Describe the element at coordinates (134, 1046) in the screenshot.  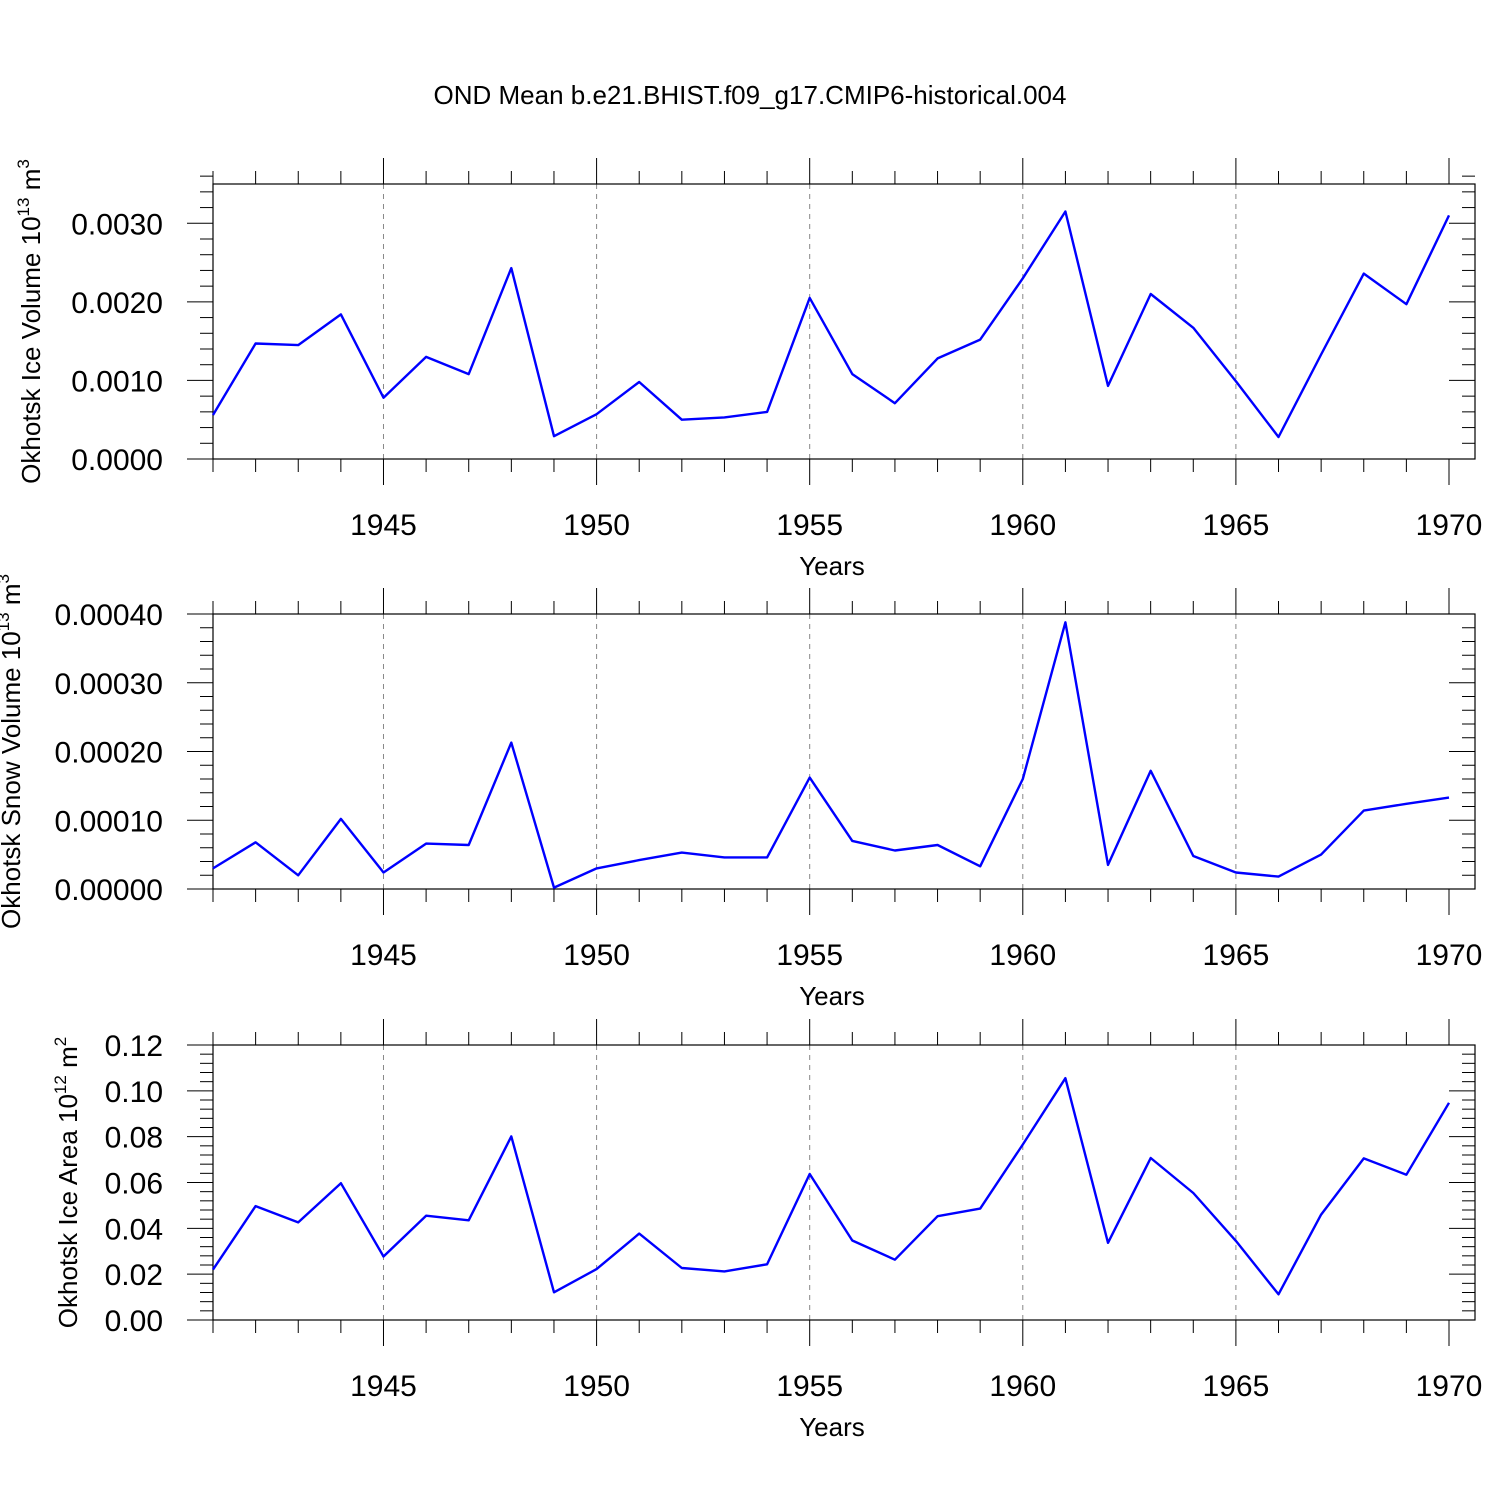
I see `y-tick-label: 0.12` at that location.